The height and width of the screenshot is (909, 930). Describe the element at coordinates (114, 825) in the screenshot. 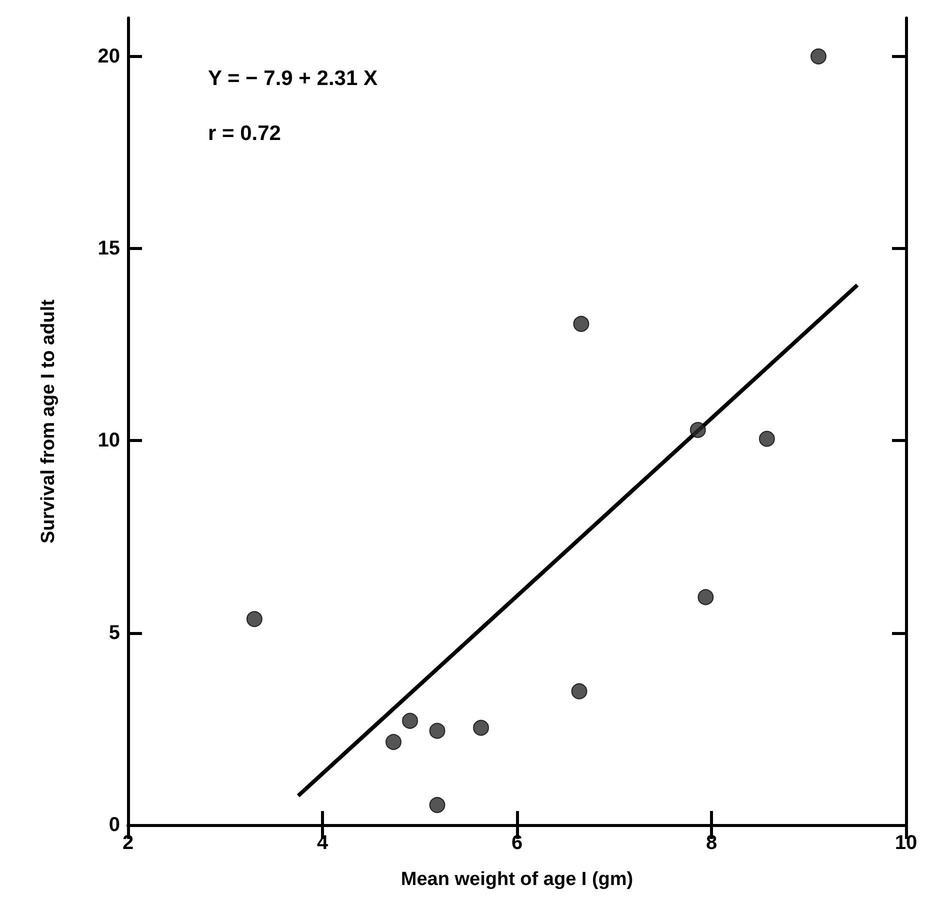

I see `y-tick-label: 0` at that location.